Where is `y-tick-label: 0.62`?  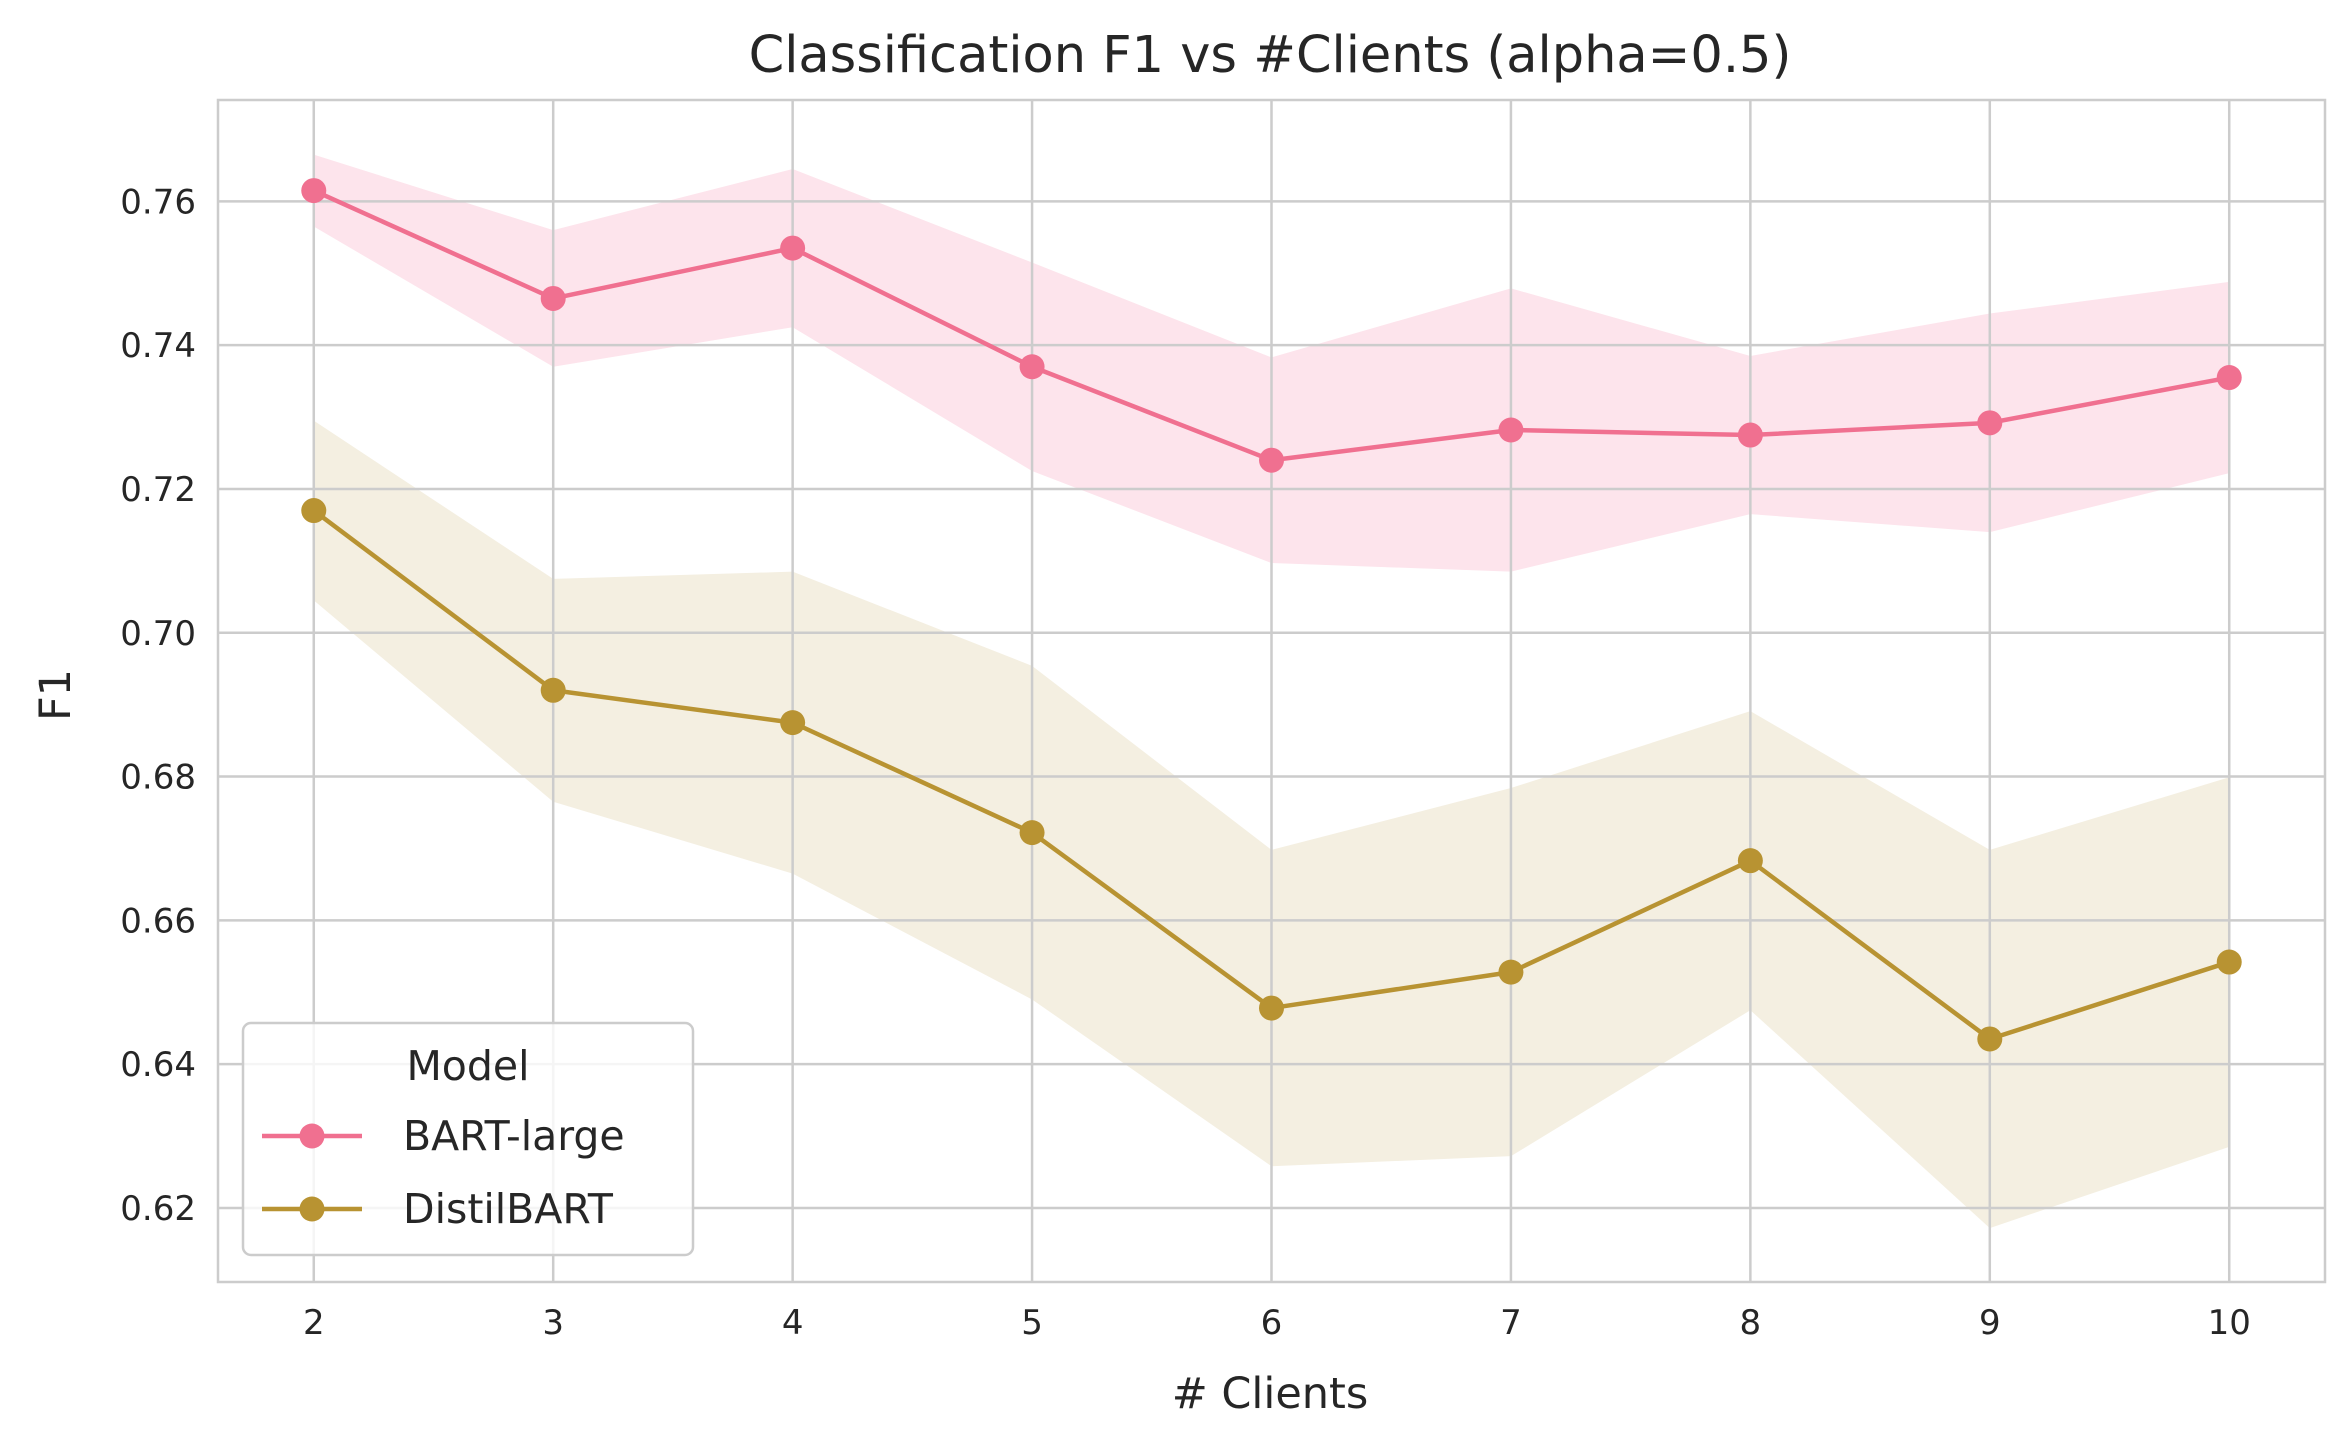 y-tick-label: 0.62 is located at coordinates (158, 1209).